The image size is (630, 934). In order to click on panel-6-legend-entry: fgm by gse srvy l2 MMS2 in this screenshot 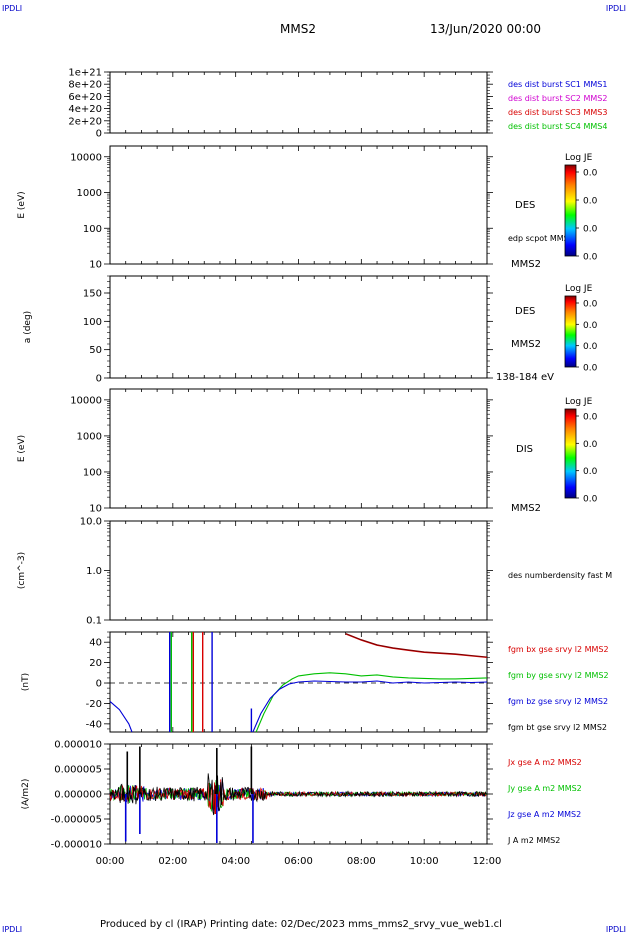, I will do `click(558, 675)`.